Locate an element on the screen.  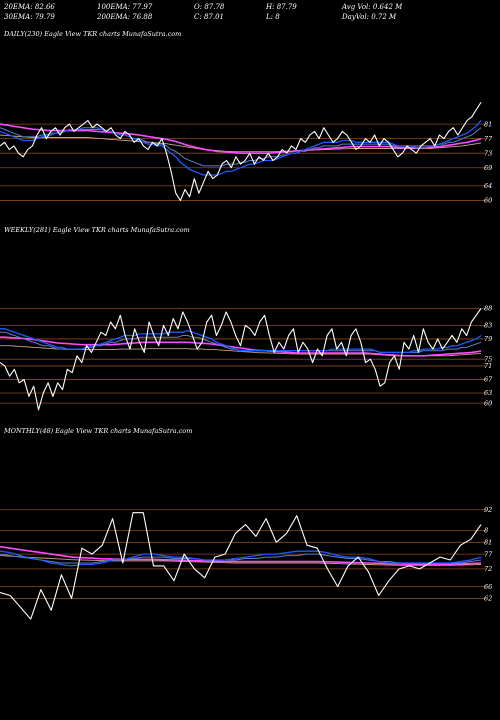
weekly-tick-label: 63 is located at coordinates (488, 393).